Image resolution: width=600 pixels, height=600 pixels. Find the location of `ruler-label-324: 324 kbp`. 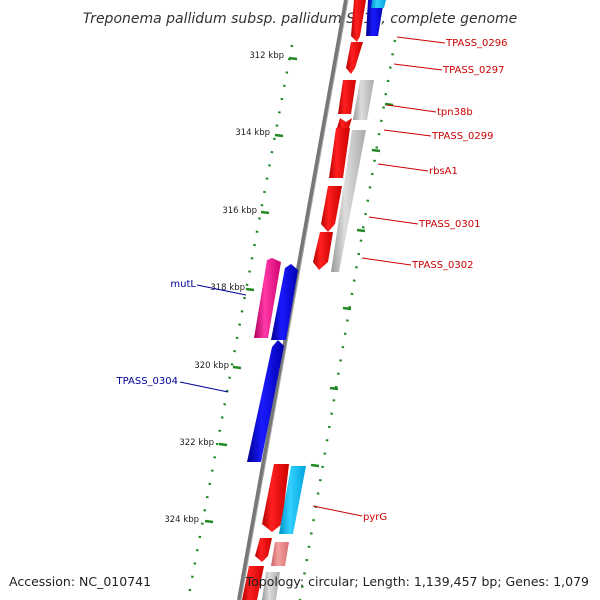

ruler-label-324: 324 kbp is located at coordinates (181, 520).